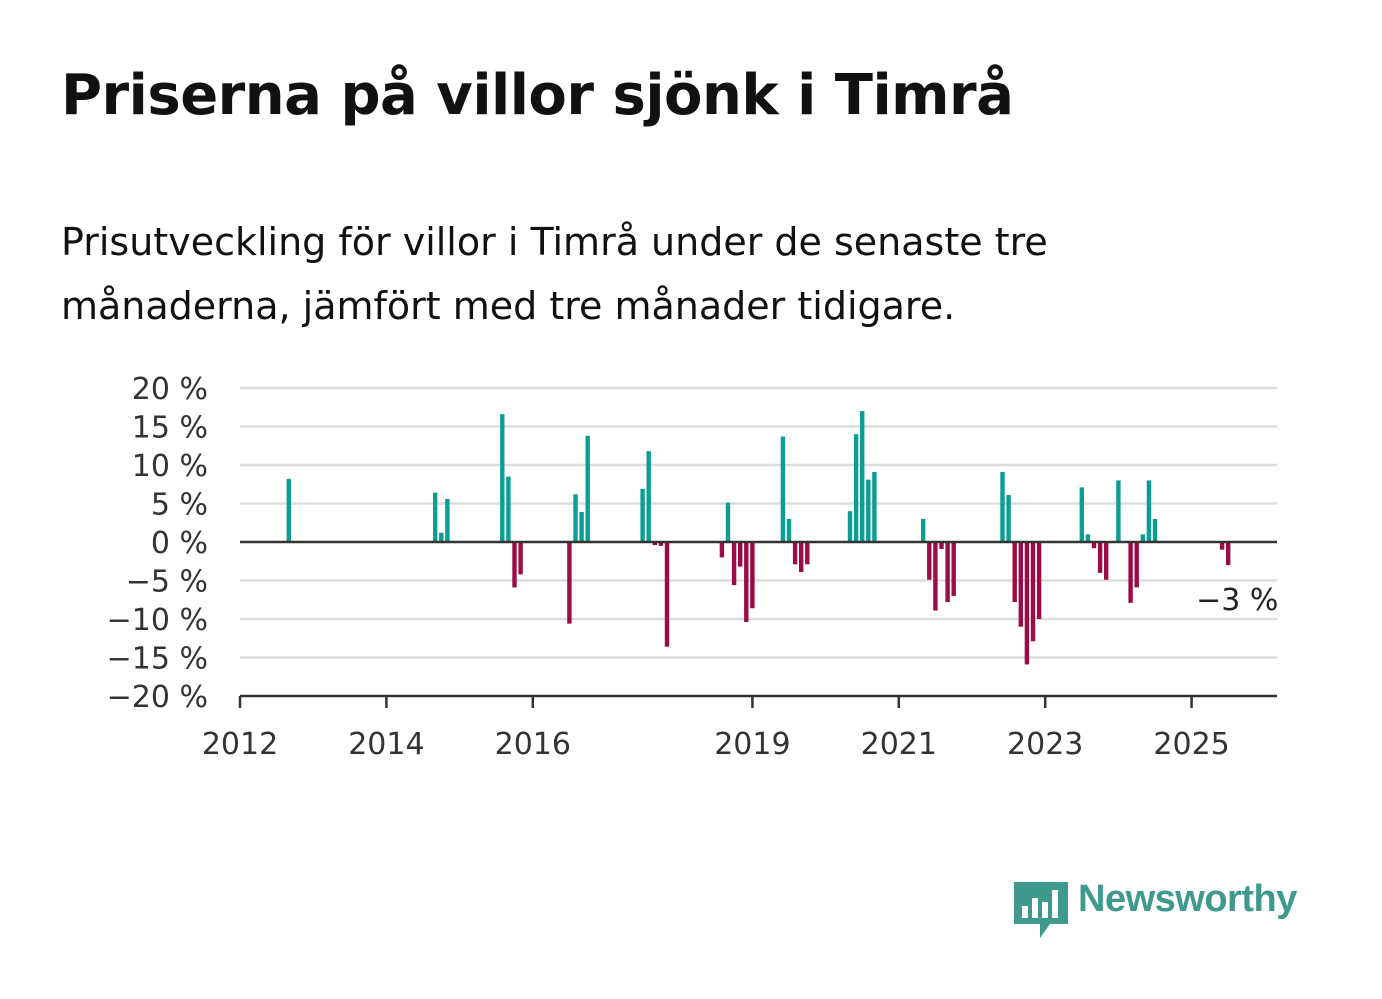 This screenshot has height=999, width=1382. I want to click on y-tick-label: 10 %, so click(170, 466).